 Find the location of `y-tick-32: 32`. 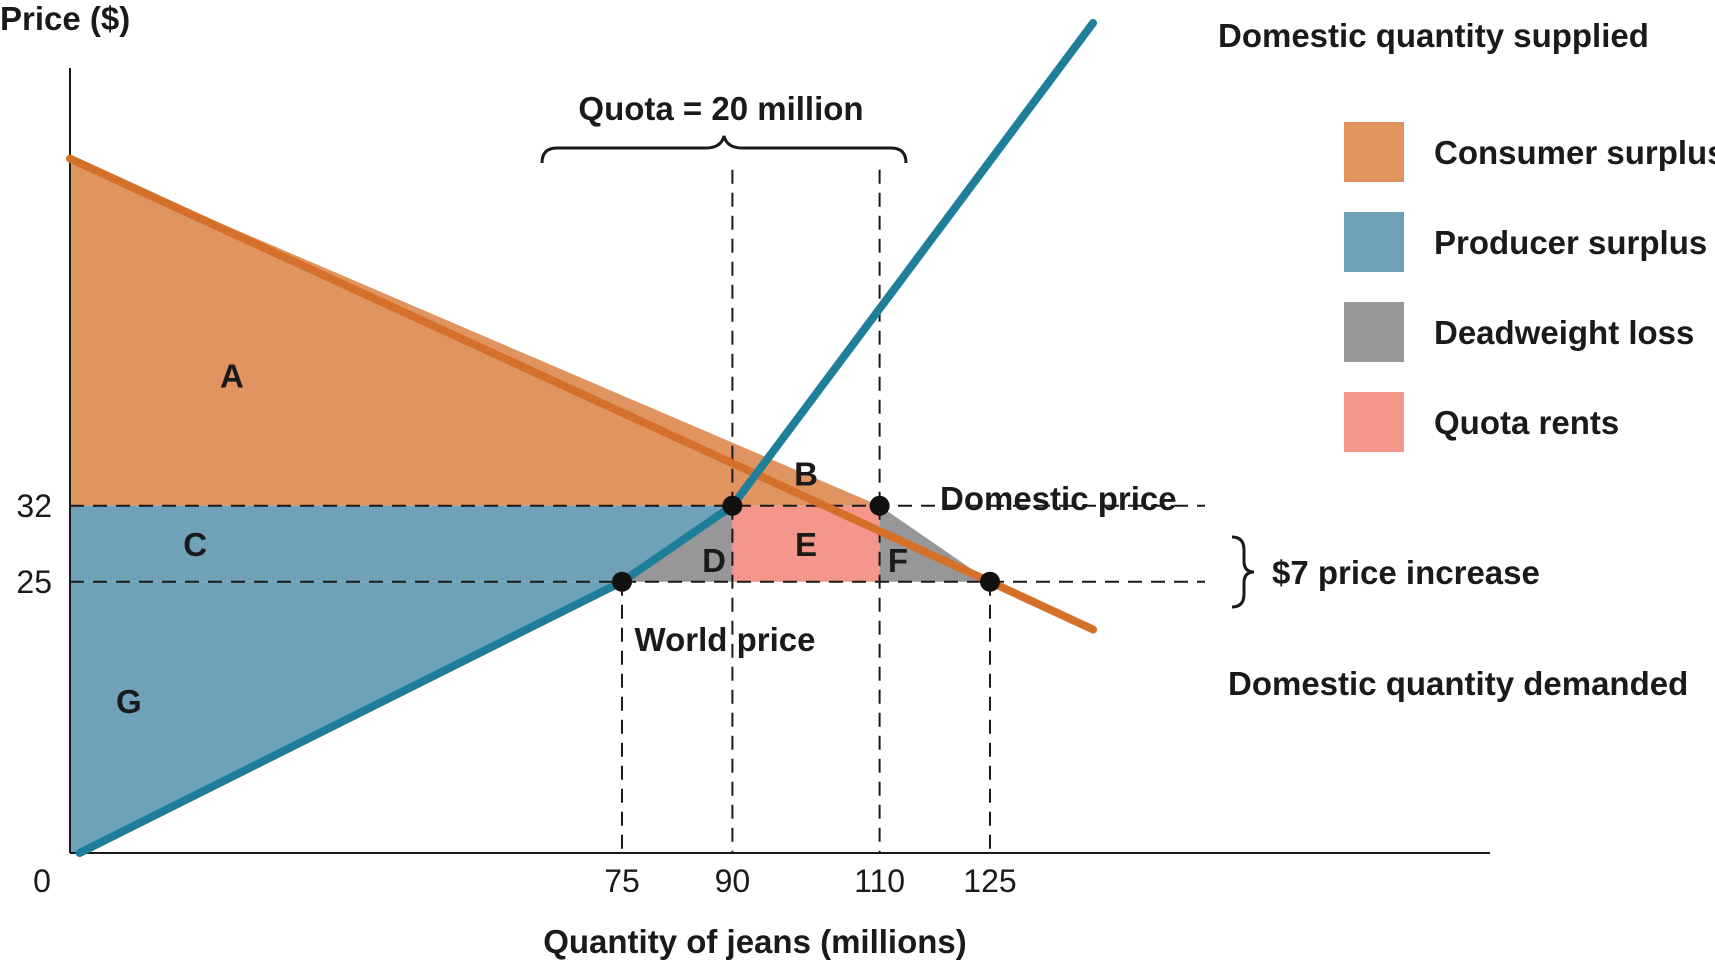

y-tick-32: 32 is located at coordinates (34, 506).